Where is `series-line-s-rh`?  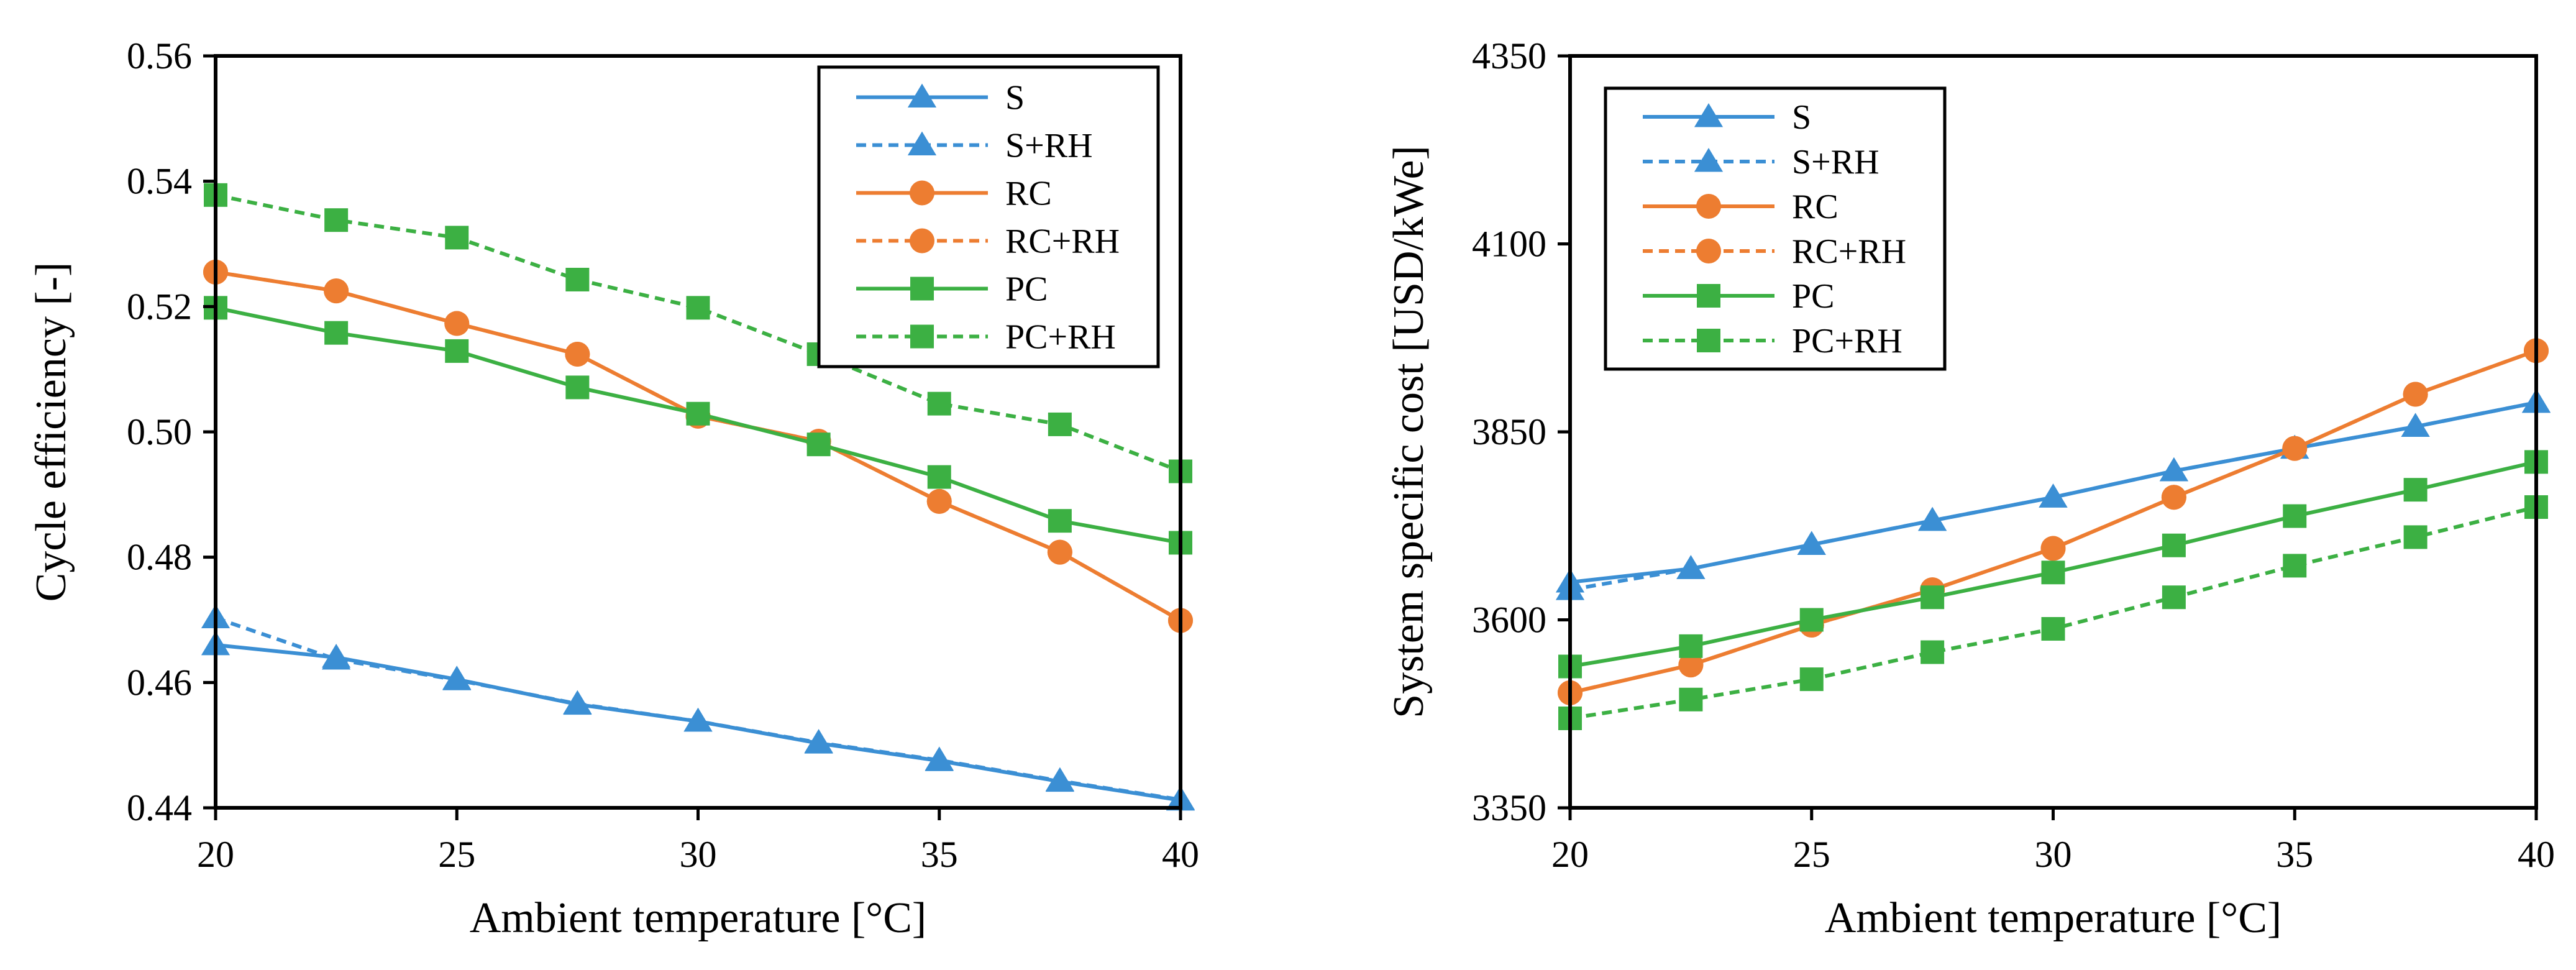
series-line-s-rh is located at coordinates (698, 709).